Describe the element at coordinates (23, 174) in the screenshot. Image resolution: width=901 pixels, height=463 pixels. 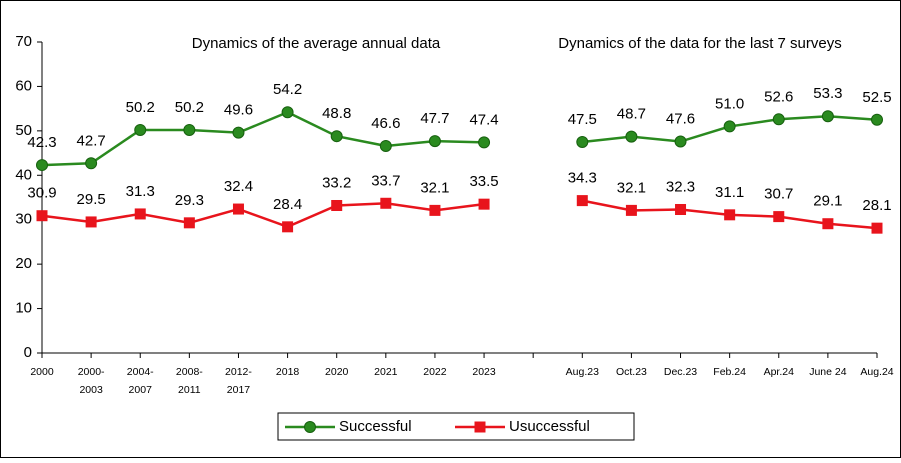
I see `y-tick-label: 40` at that location.